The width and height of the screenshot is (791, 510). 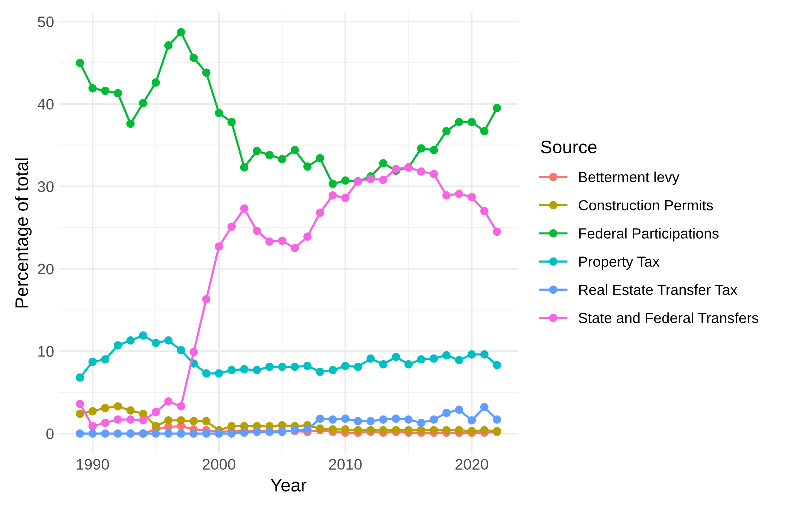 I want to click on x-tick-label: 2020, so click(x=472, y=464).